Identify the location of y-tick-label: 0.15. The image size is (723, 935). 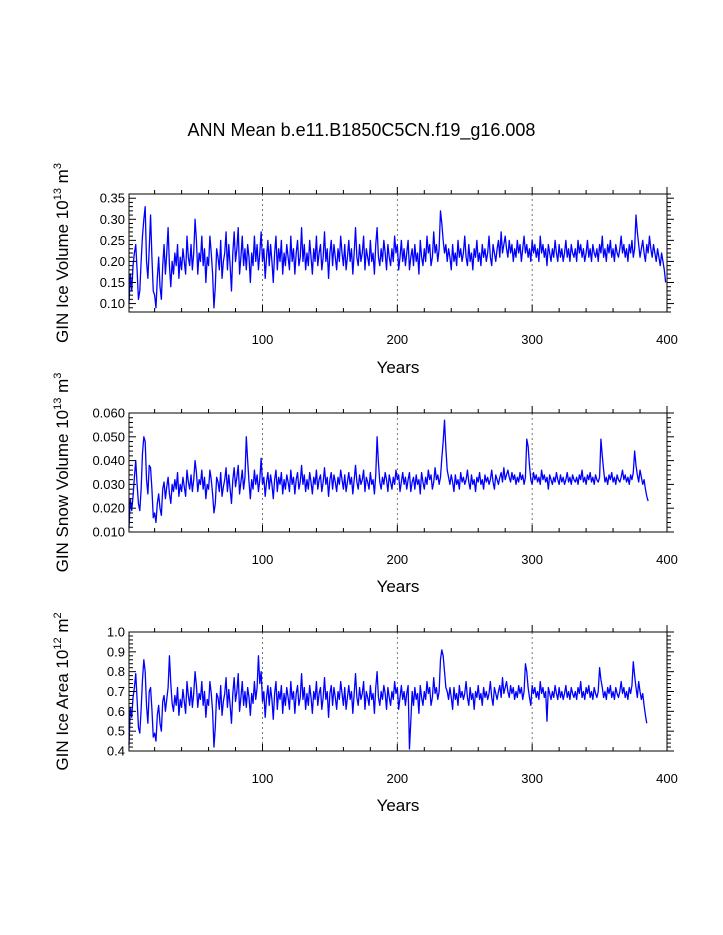
(112, 282).